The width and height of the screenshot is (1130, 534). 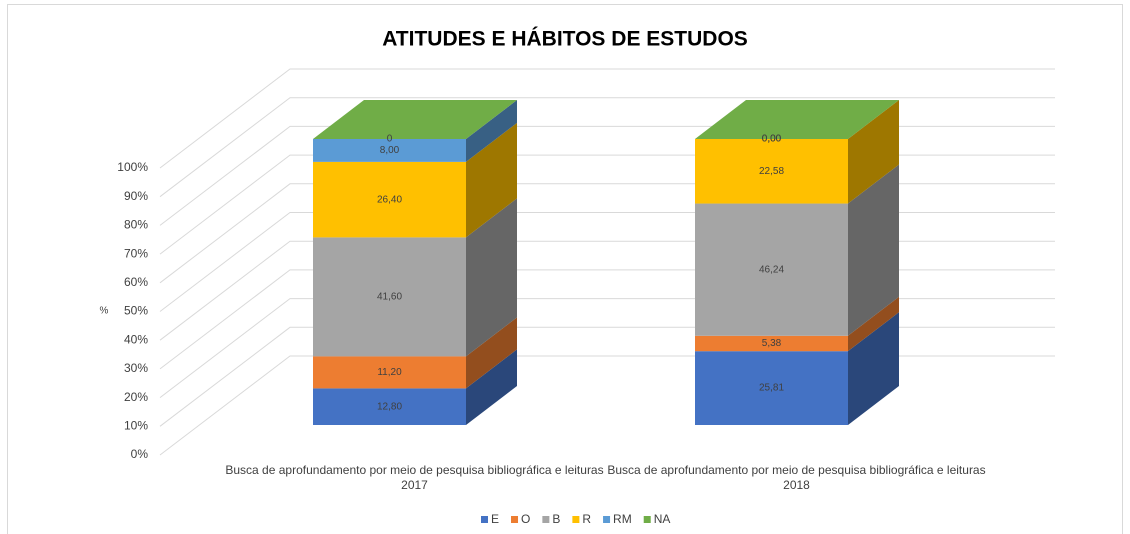 I want to click on y-tick-label: 60%, so click(x=136, y=282).